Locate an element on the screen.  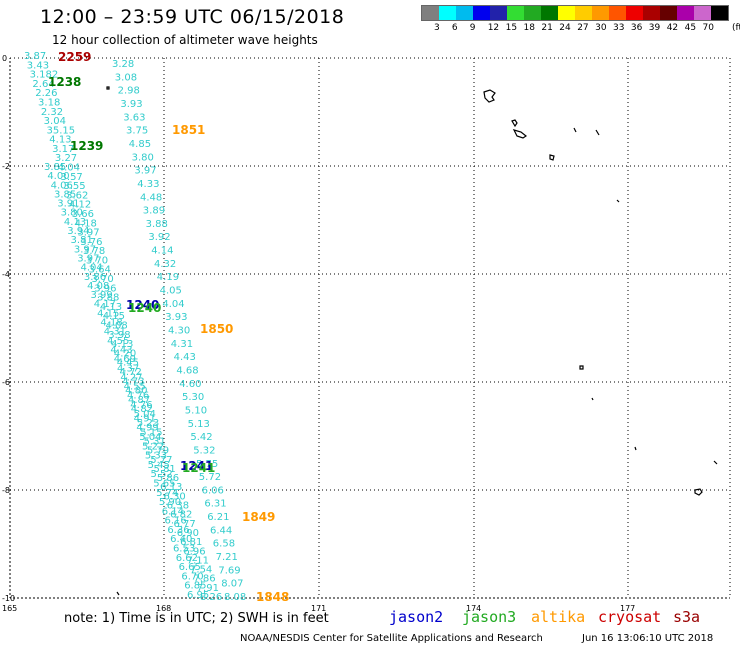
wave-height-value: 4.69 is located at coordinates (125, 359).